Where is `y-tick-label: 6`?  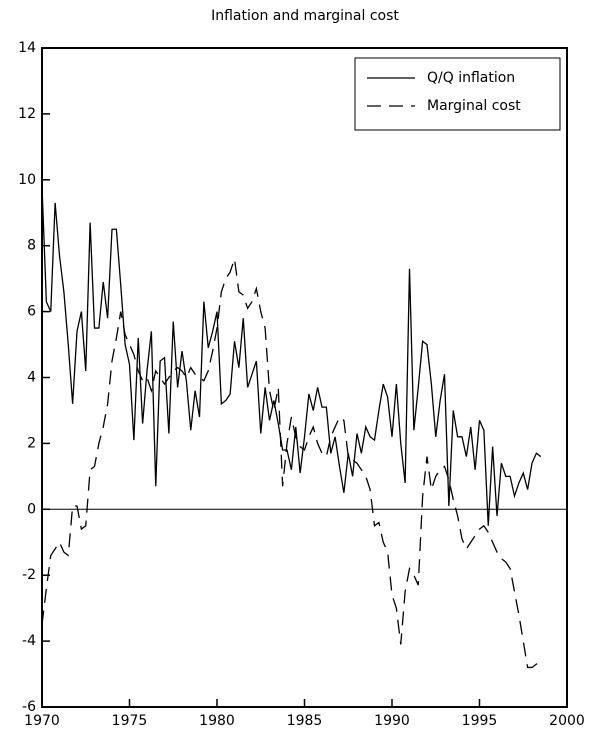
y-tick-label: 6 is located at coordinates (31, 312).